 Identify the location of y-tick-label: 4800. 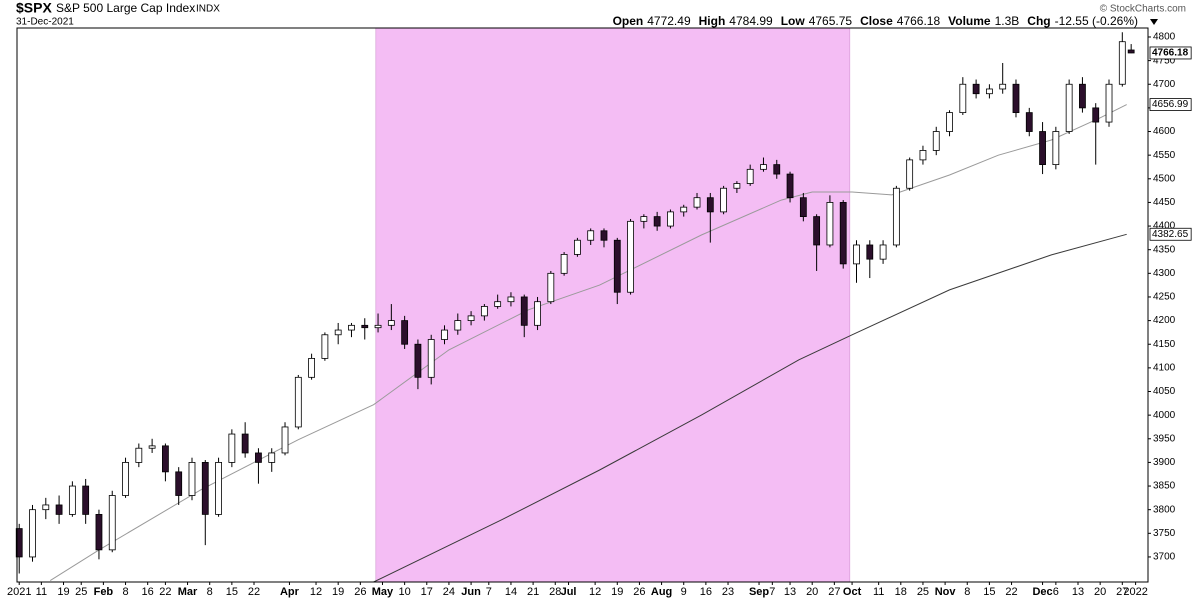
(1164, 37).